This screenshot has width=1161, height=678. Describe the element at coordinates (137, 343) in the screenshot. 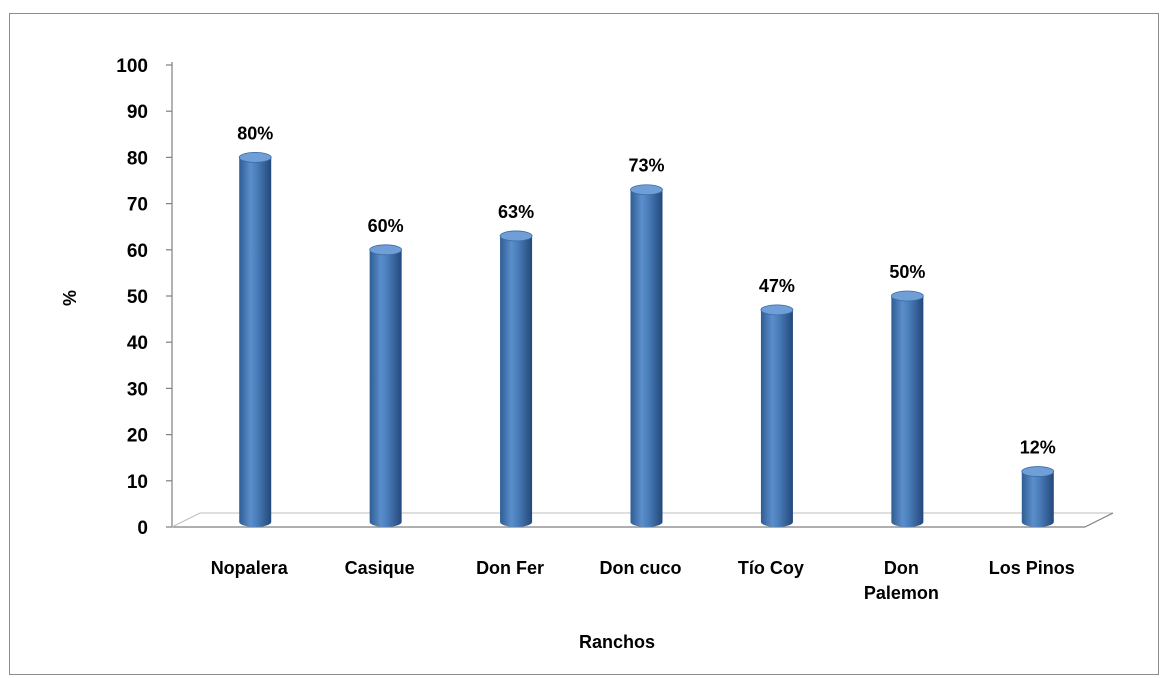

I see `y-tick-label: 40` at that location.